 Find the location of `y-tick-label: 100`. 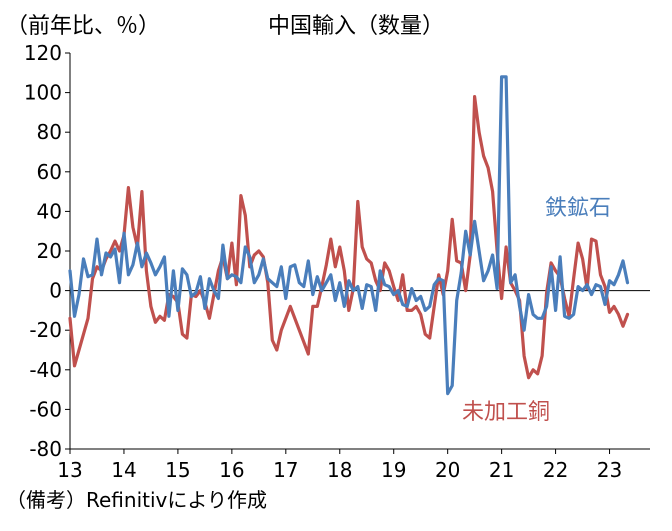

y-tick-label: 100 is located at coordinates (43, 93).